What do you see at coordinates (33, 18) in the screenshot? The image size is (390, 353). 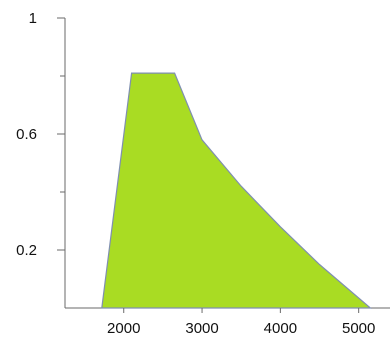 I see `y-tick-label: 1` at bounding box center [33, 18].